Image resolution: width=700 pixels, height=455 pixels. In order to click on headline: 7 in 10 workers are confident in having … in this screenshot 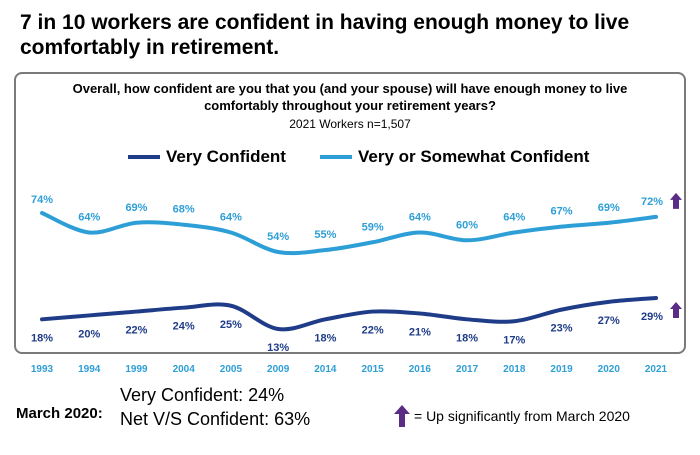, I will do `click(325, 35)`.